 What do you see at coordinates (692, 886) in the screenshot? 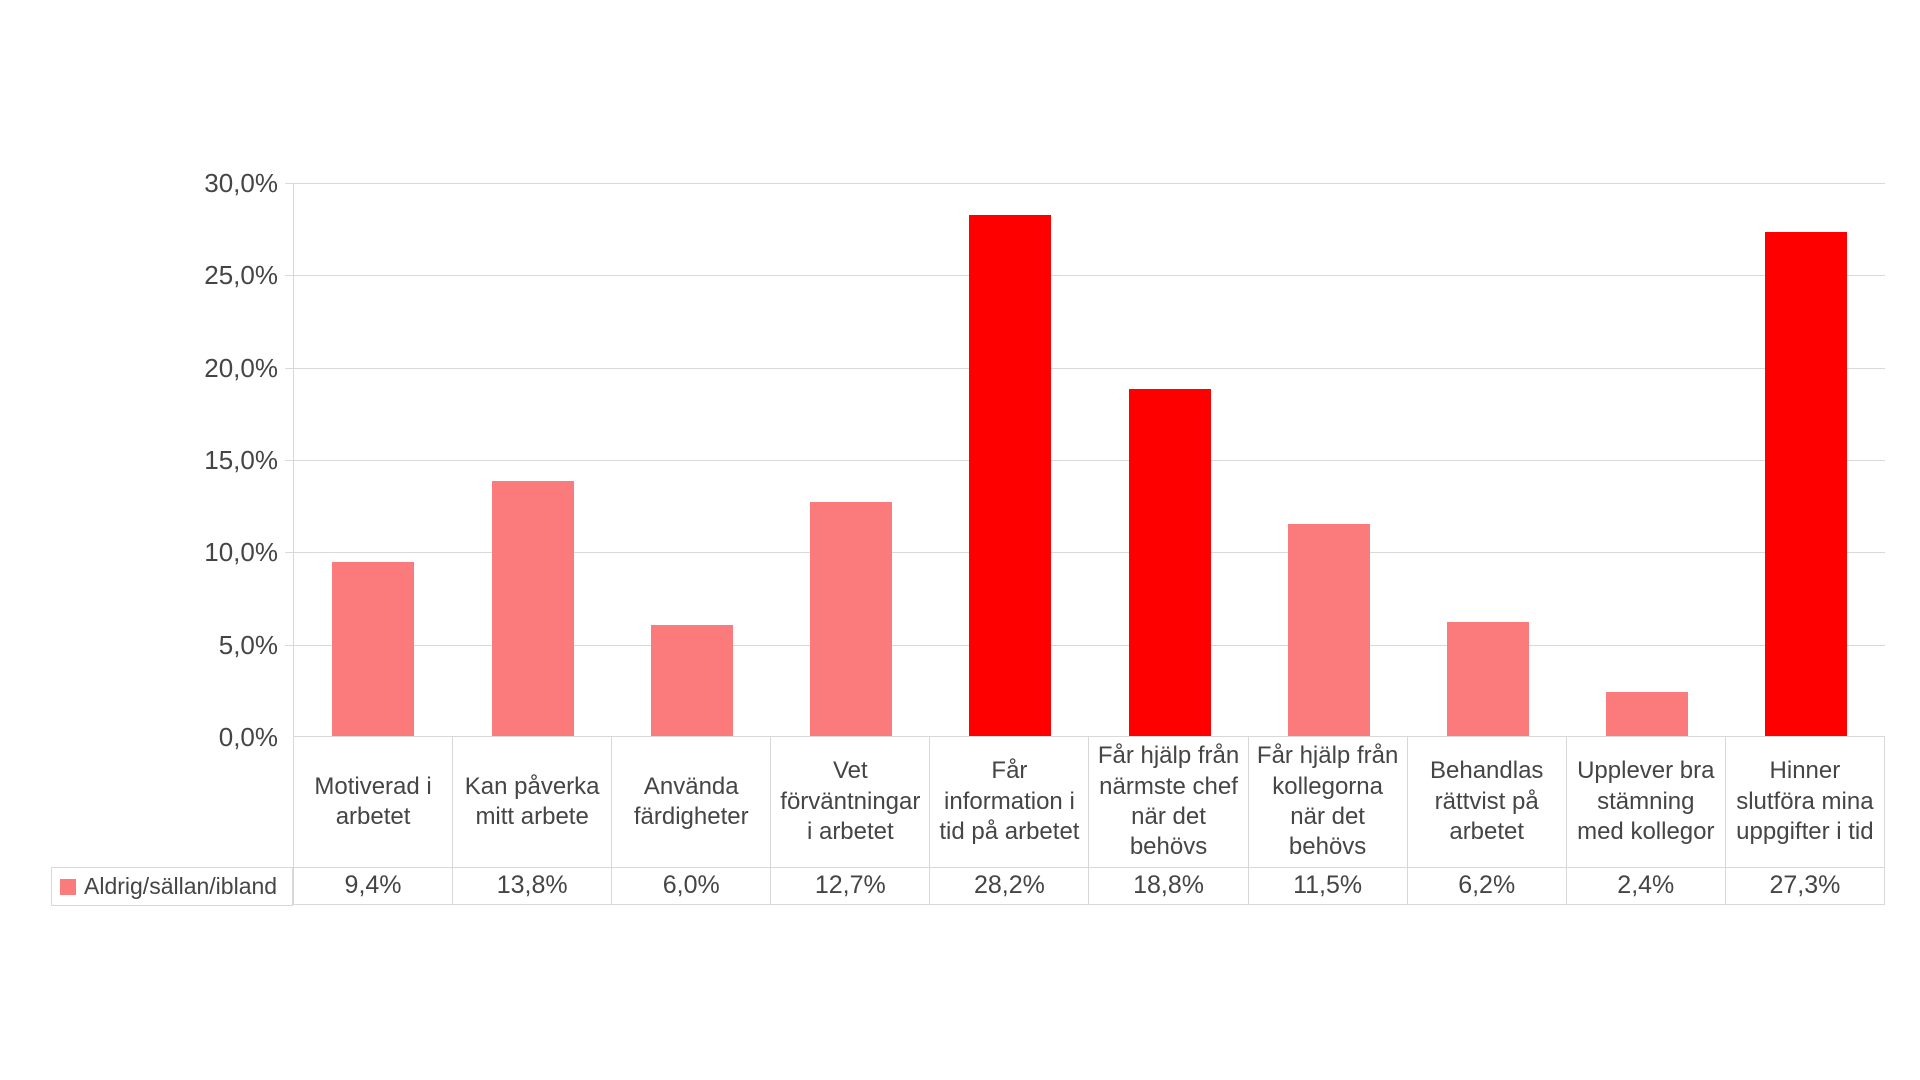
I see `value-cell: 6,0%` at bounding box center [692, 886].